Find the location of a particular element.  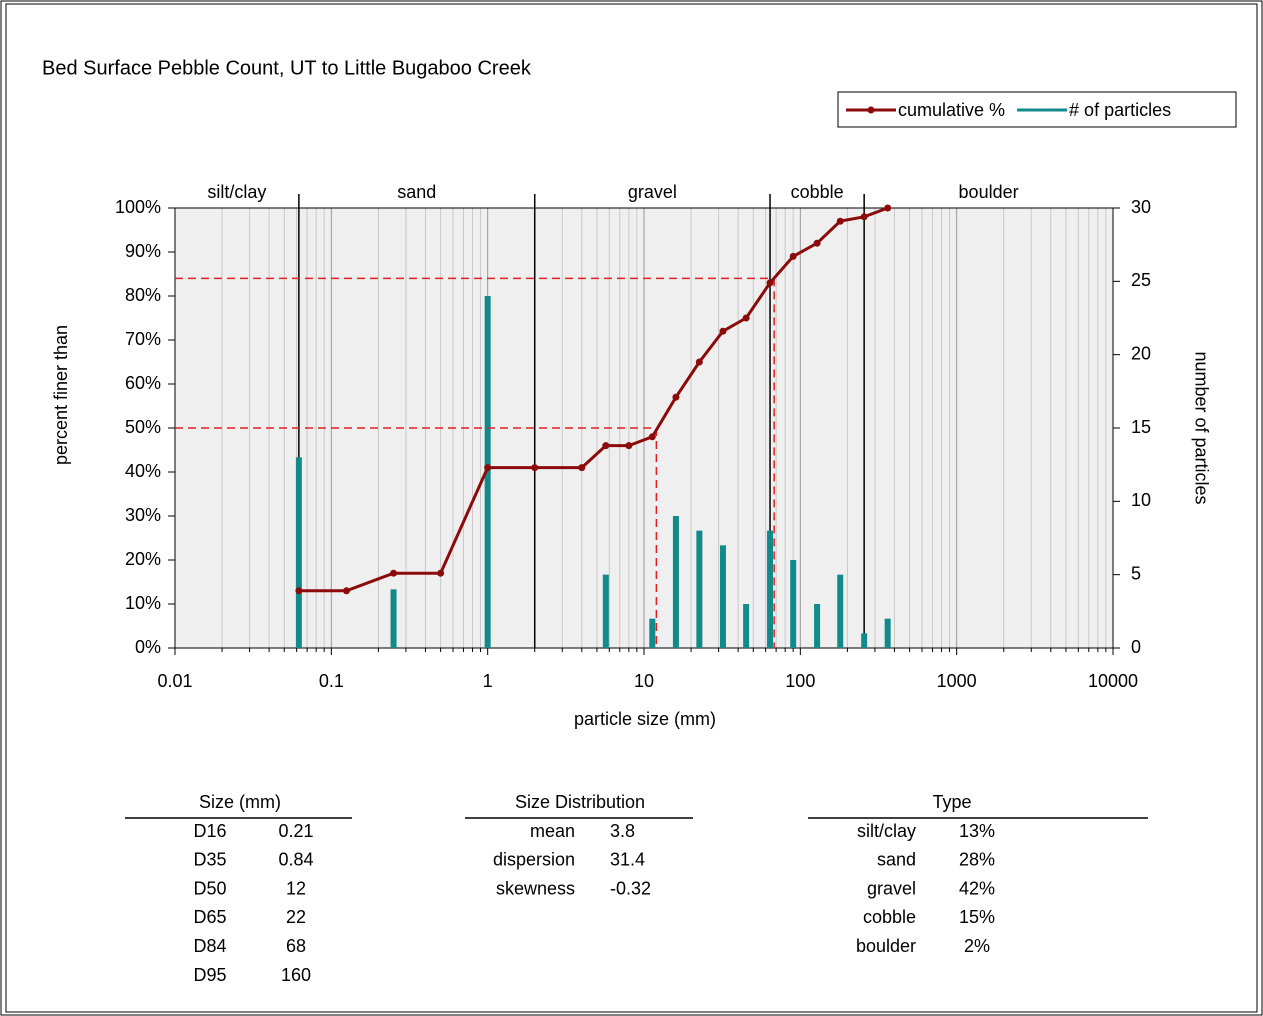

table-cell-value: 160 is located at coordinates (296, 975).